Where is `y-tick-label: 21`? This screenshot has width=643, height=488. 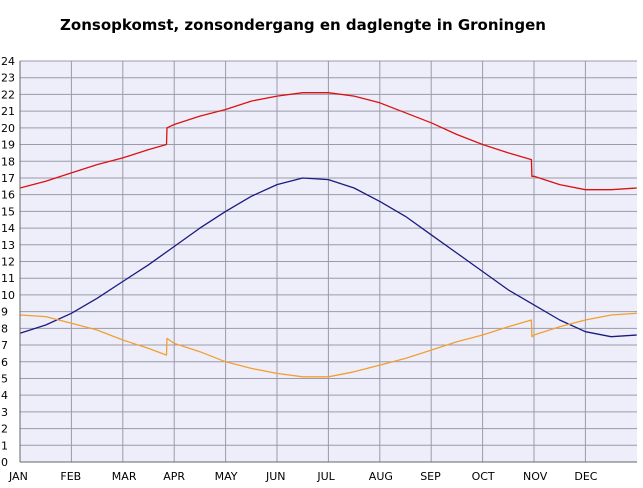 y-tick-label: 21 is located at coordinates (8, 111).